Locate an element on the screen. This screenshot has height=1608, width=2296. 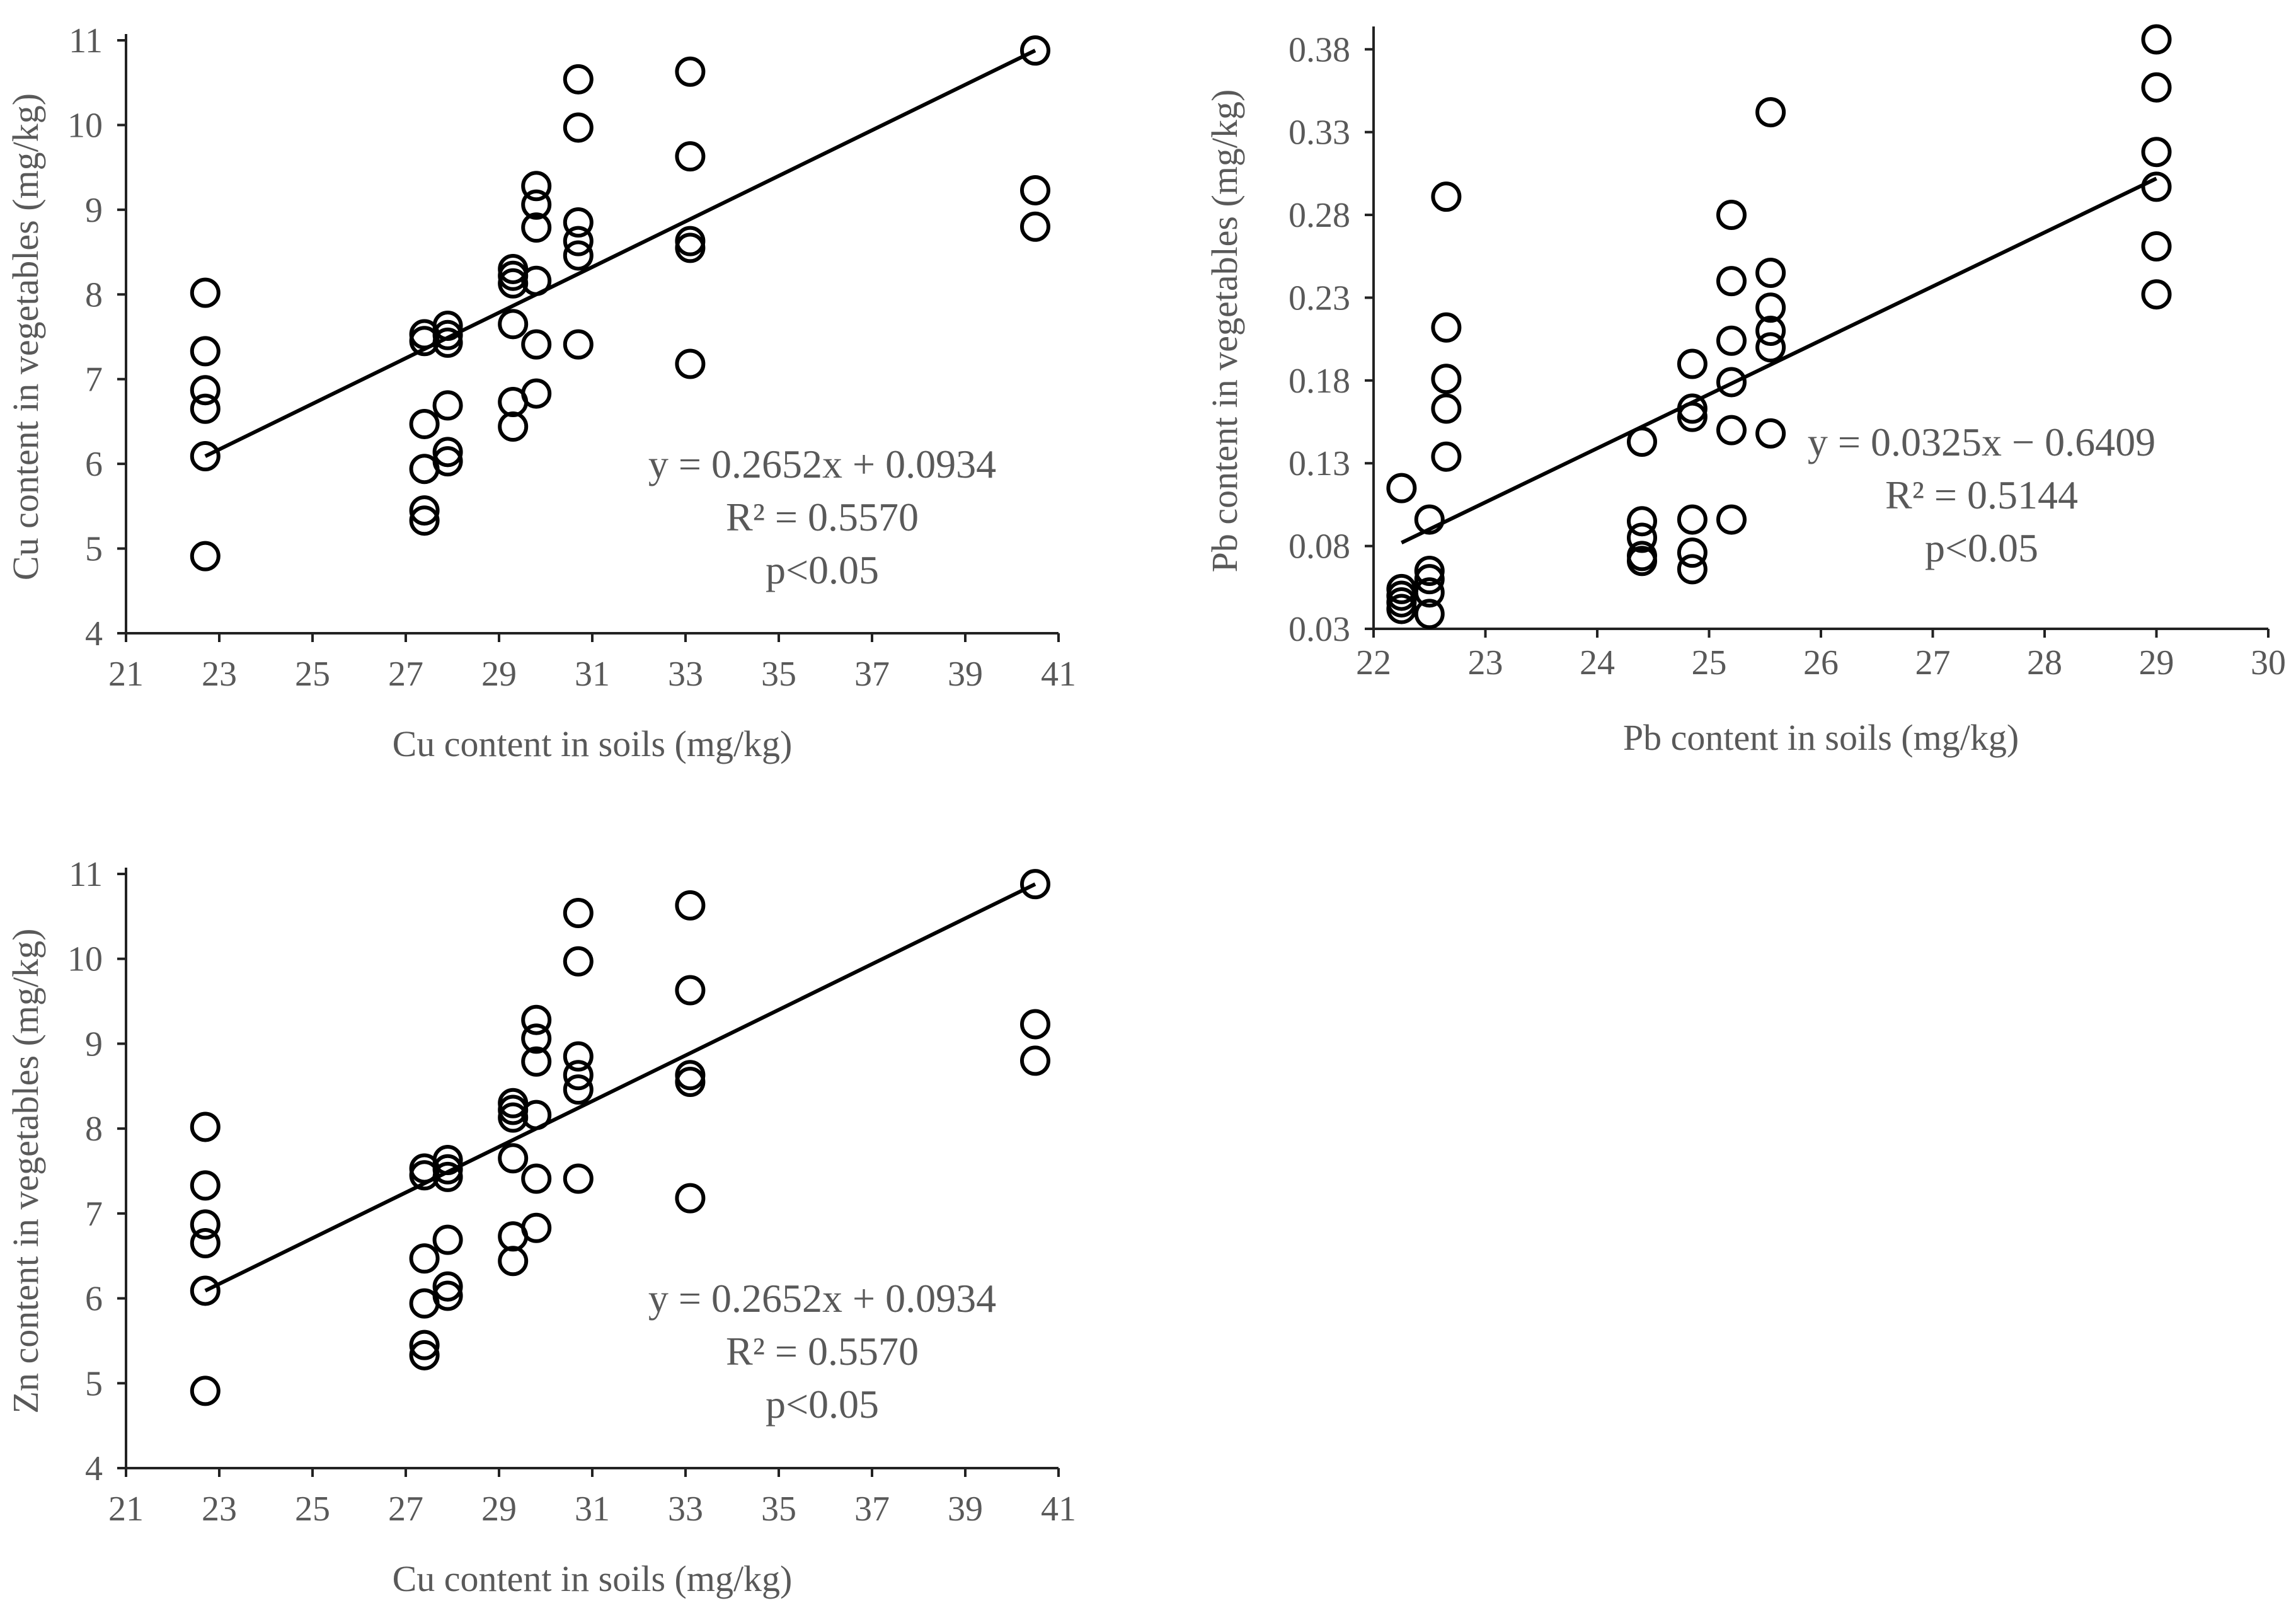
y-tick-label: 8 is located at coordinates (94, 294).